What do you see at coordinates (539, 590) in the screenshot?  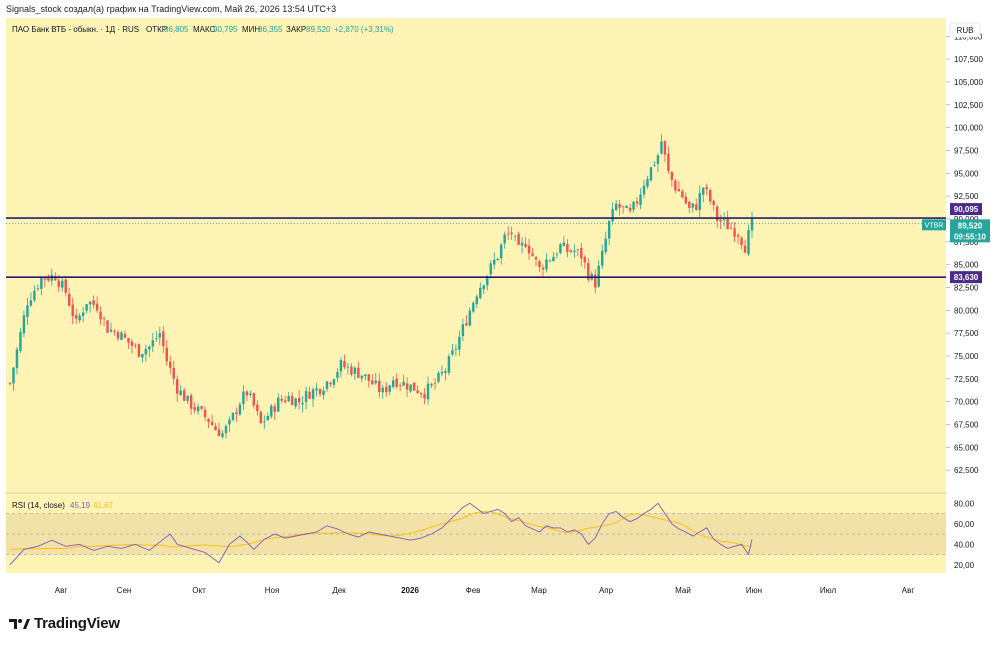 I see `time-axis-label: Мар` at bounding box center [539, 590].